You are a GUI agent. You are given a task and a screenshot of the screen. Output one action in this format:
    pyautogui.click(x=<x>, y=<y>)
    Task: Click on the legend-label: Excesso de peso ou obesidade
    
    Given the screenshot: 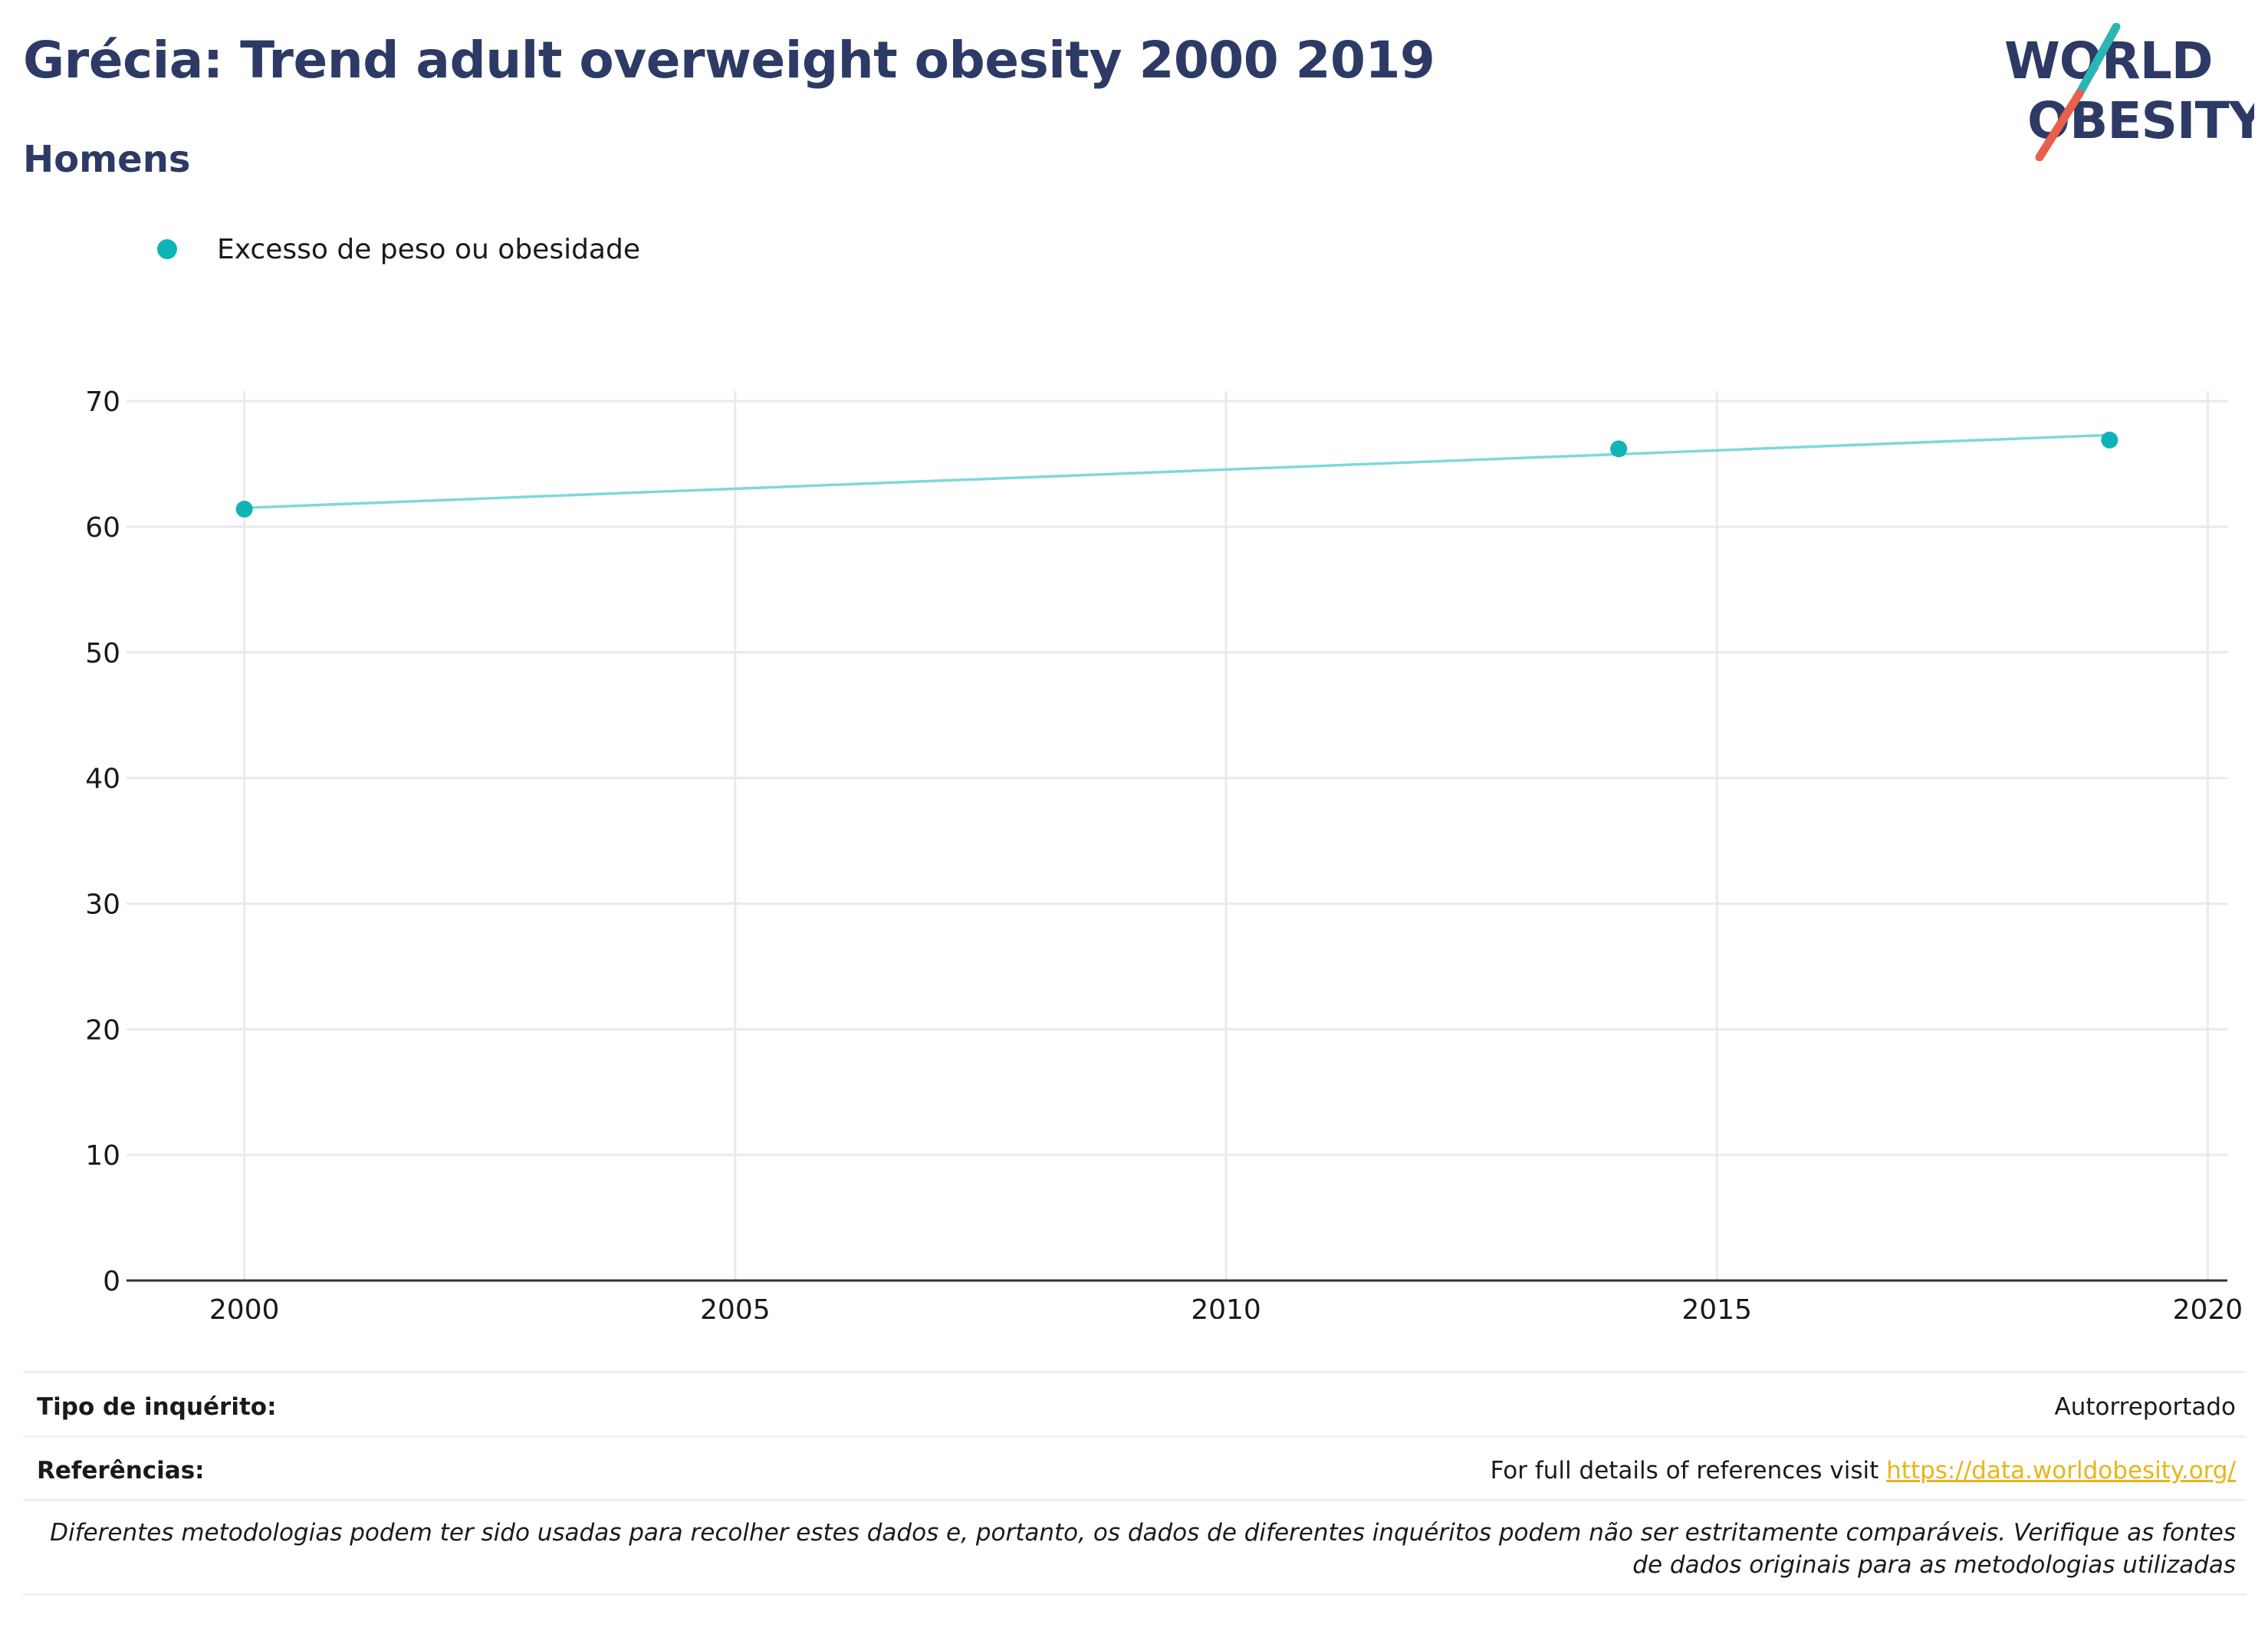 What is the action you would take?
    pyautogui.click(x=428, y=249)
    